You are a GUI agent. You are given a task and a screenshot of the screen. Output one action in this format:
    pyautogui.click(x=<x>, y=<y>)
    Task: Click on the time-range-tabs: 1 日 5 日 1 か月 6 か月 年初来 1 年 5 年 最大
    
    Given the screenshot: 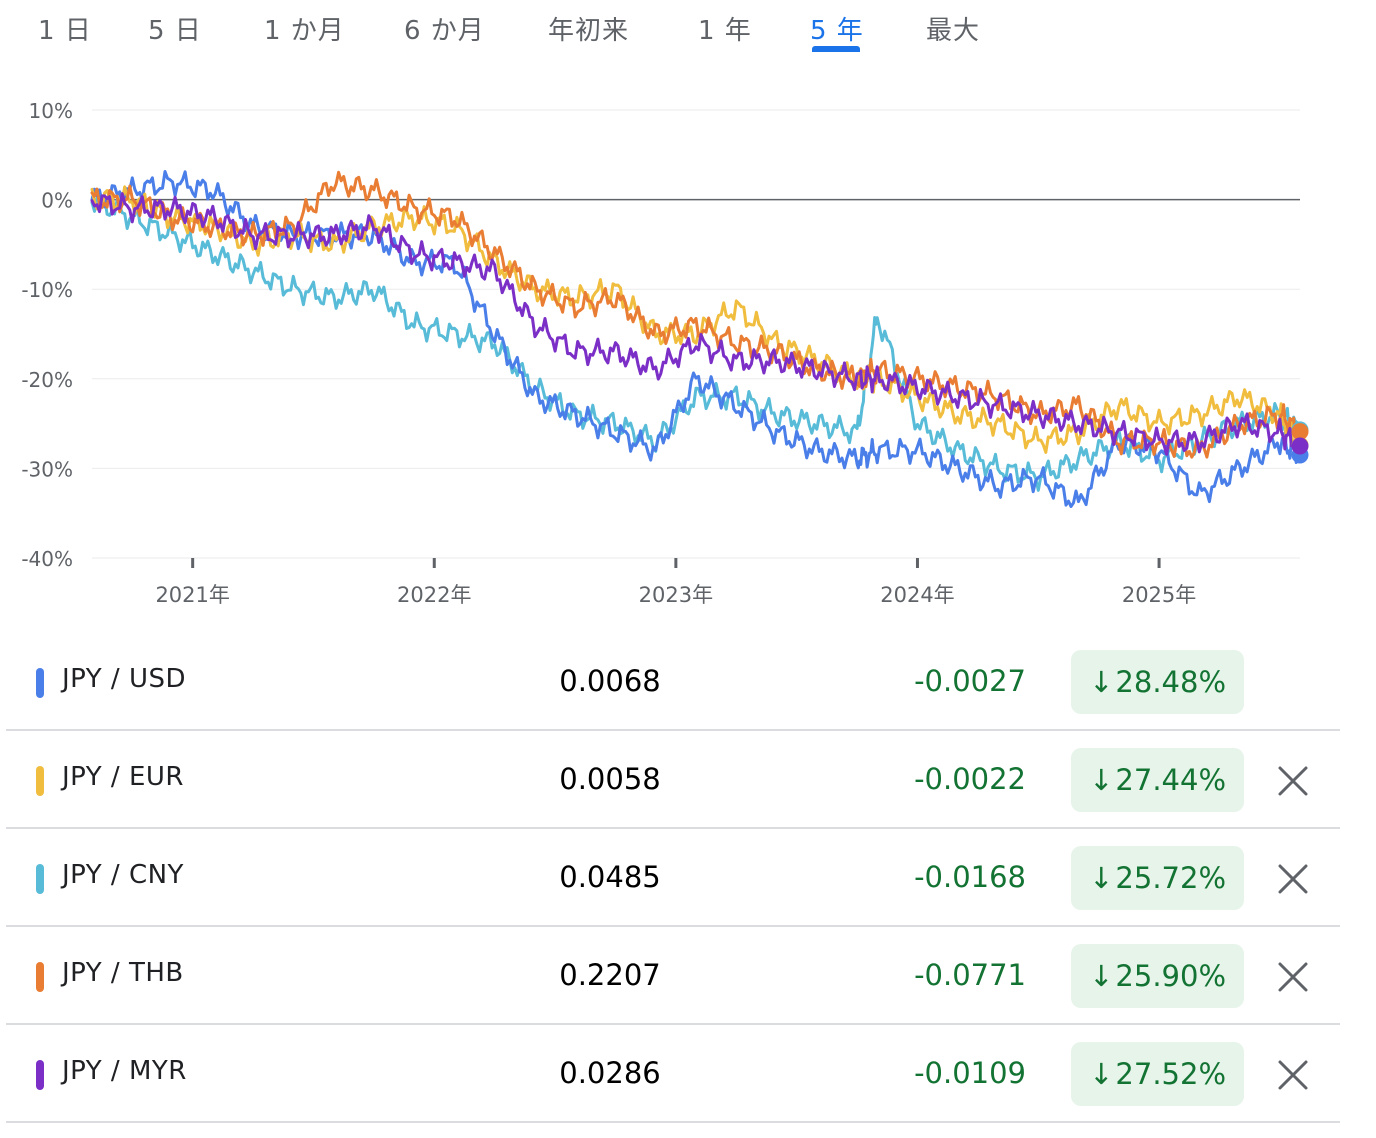 What is the action you would take?
    pyautogui.click(x=688, y=30)
    